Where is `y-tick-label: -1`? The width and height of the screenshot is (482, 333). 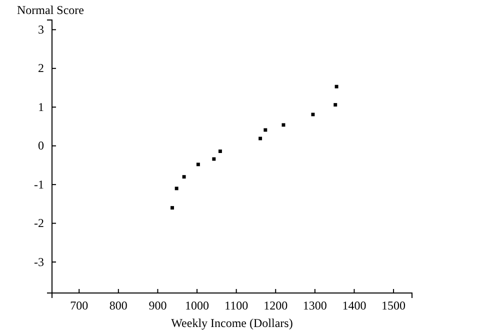
y-tick-label: -1 is located at coordinates (39, 184).